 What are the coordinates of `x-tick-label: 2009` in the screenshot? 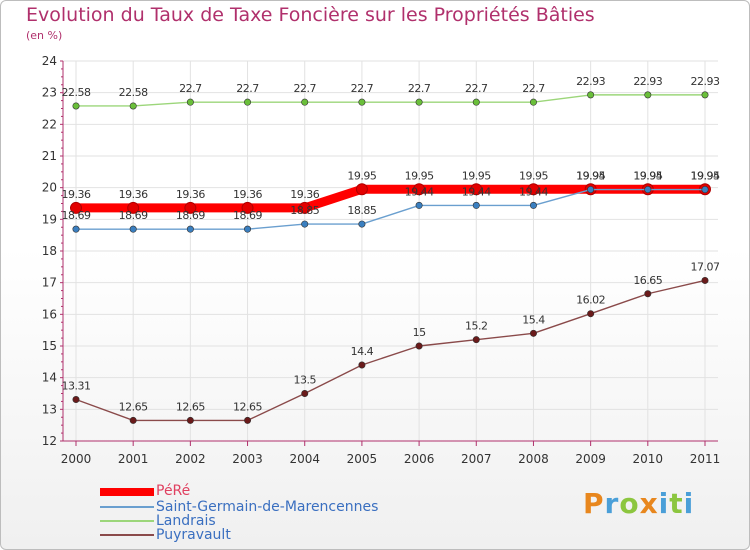 It's located at (590, 459).